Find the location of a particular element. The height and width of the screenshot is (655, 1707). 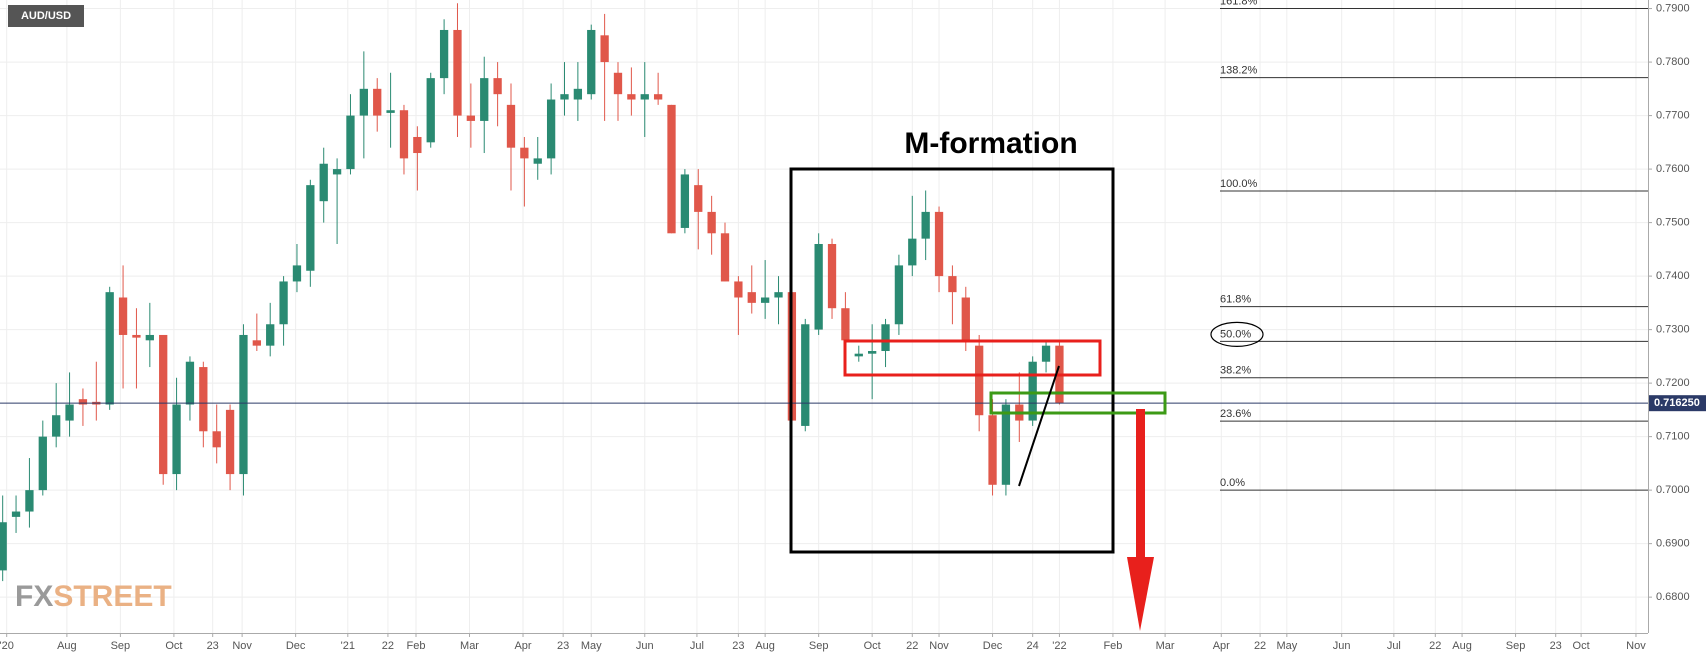

watermark-street: STREET is located at coordinates (112, 596).